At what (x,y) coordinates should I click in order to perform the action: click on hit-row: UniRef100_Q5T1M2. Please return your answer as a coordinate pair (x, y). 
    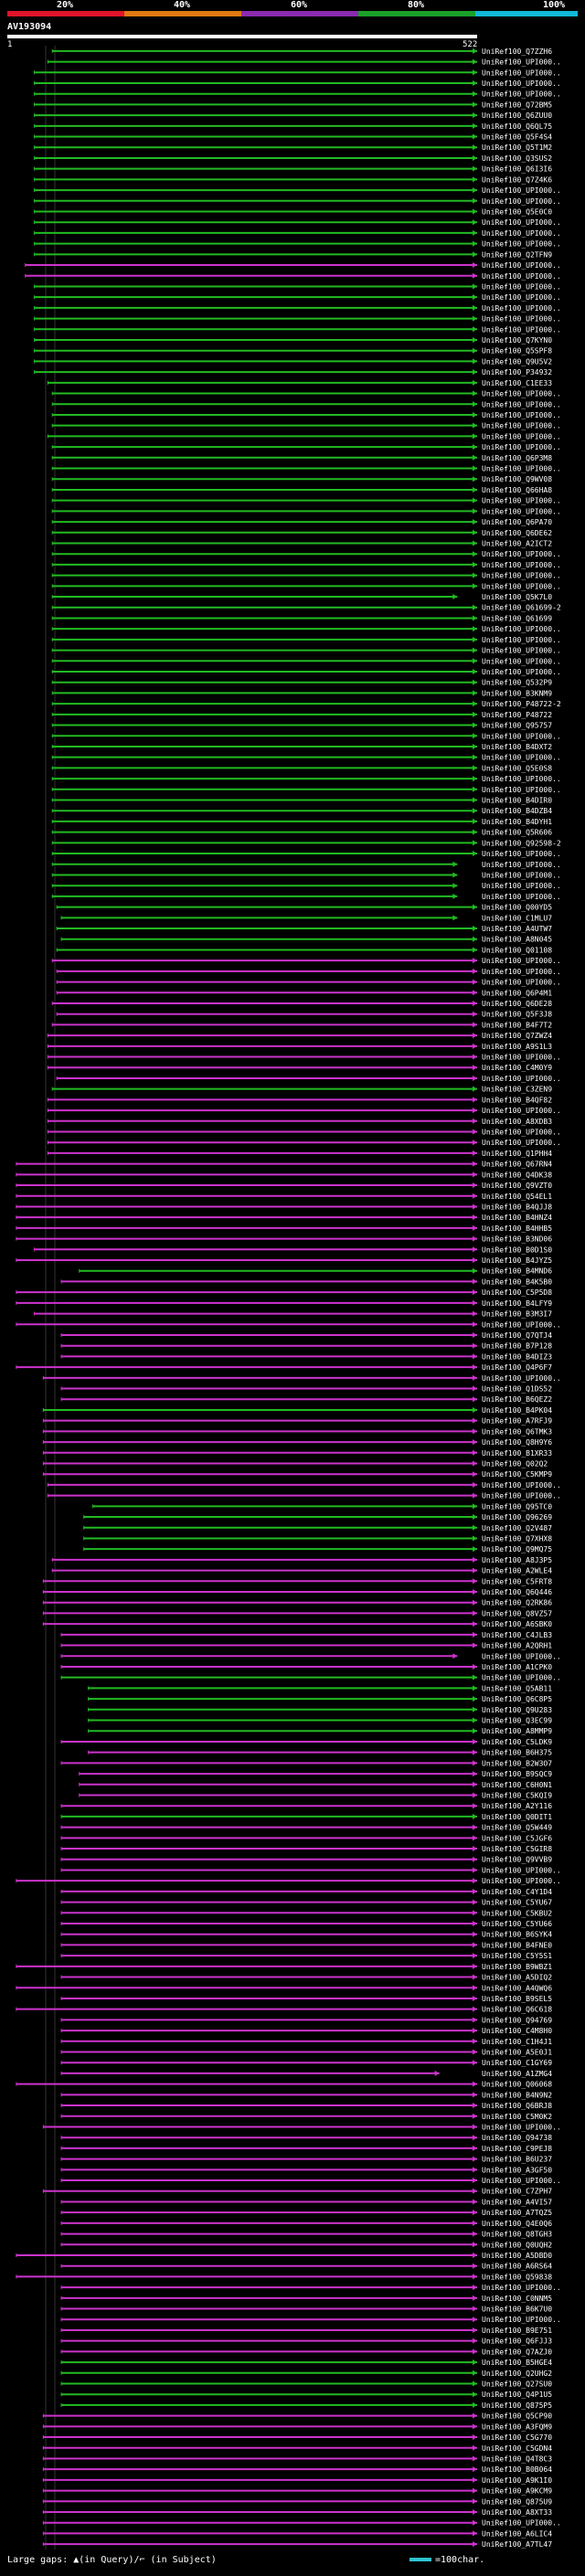
    Looking at the image, I should click on (294, 147).